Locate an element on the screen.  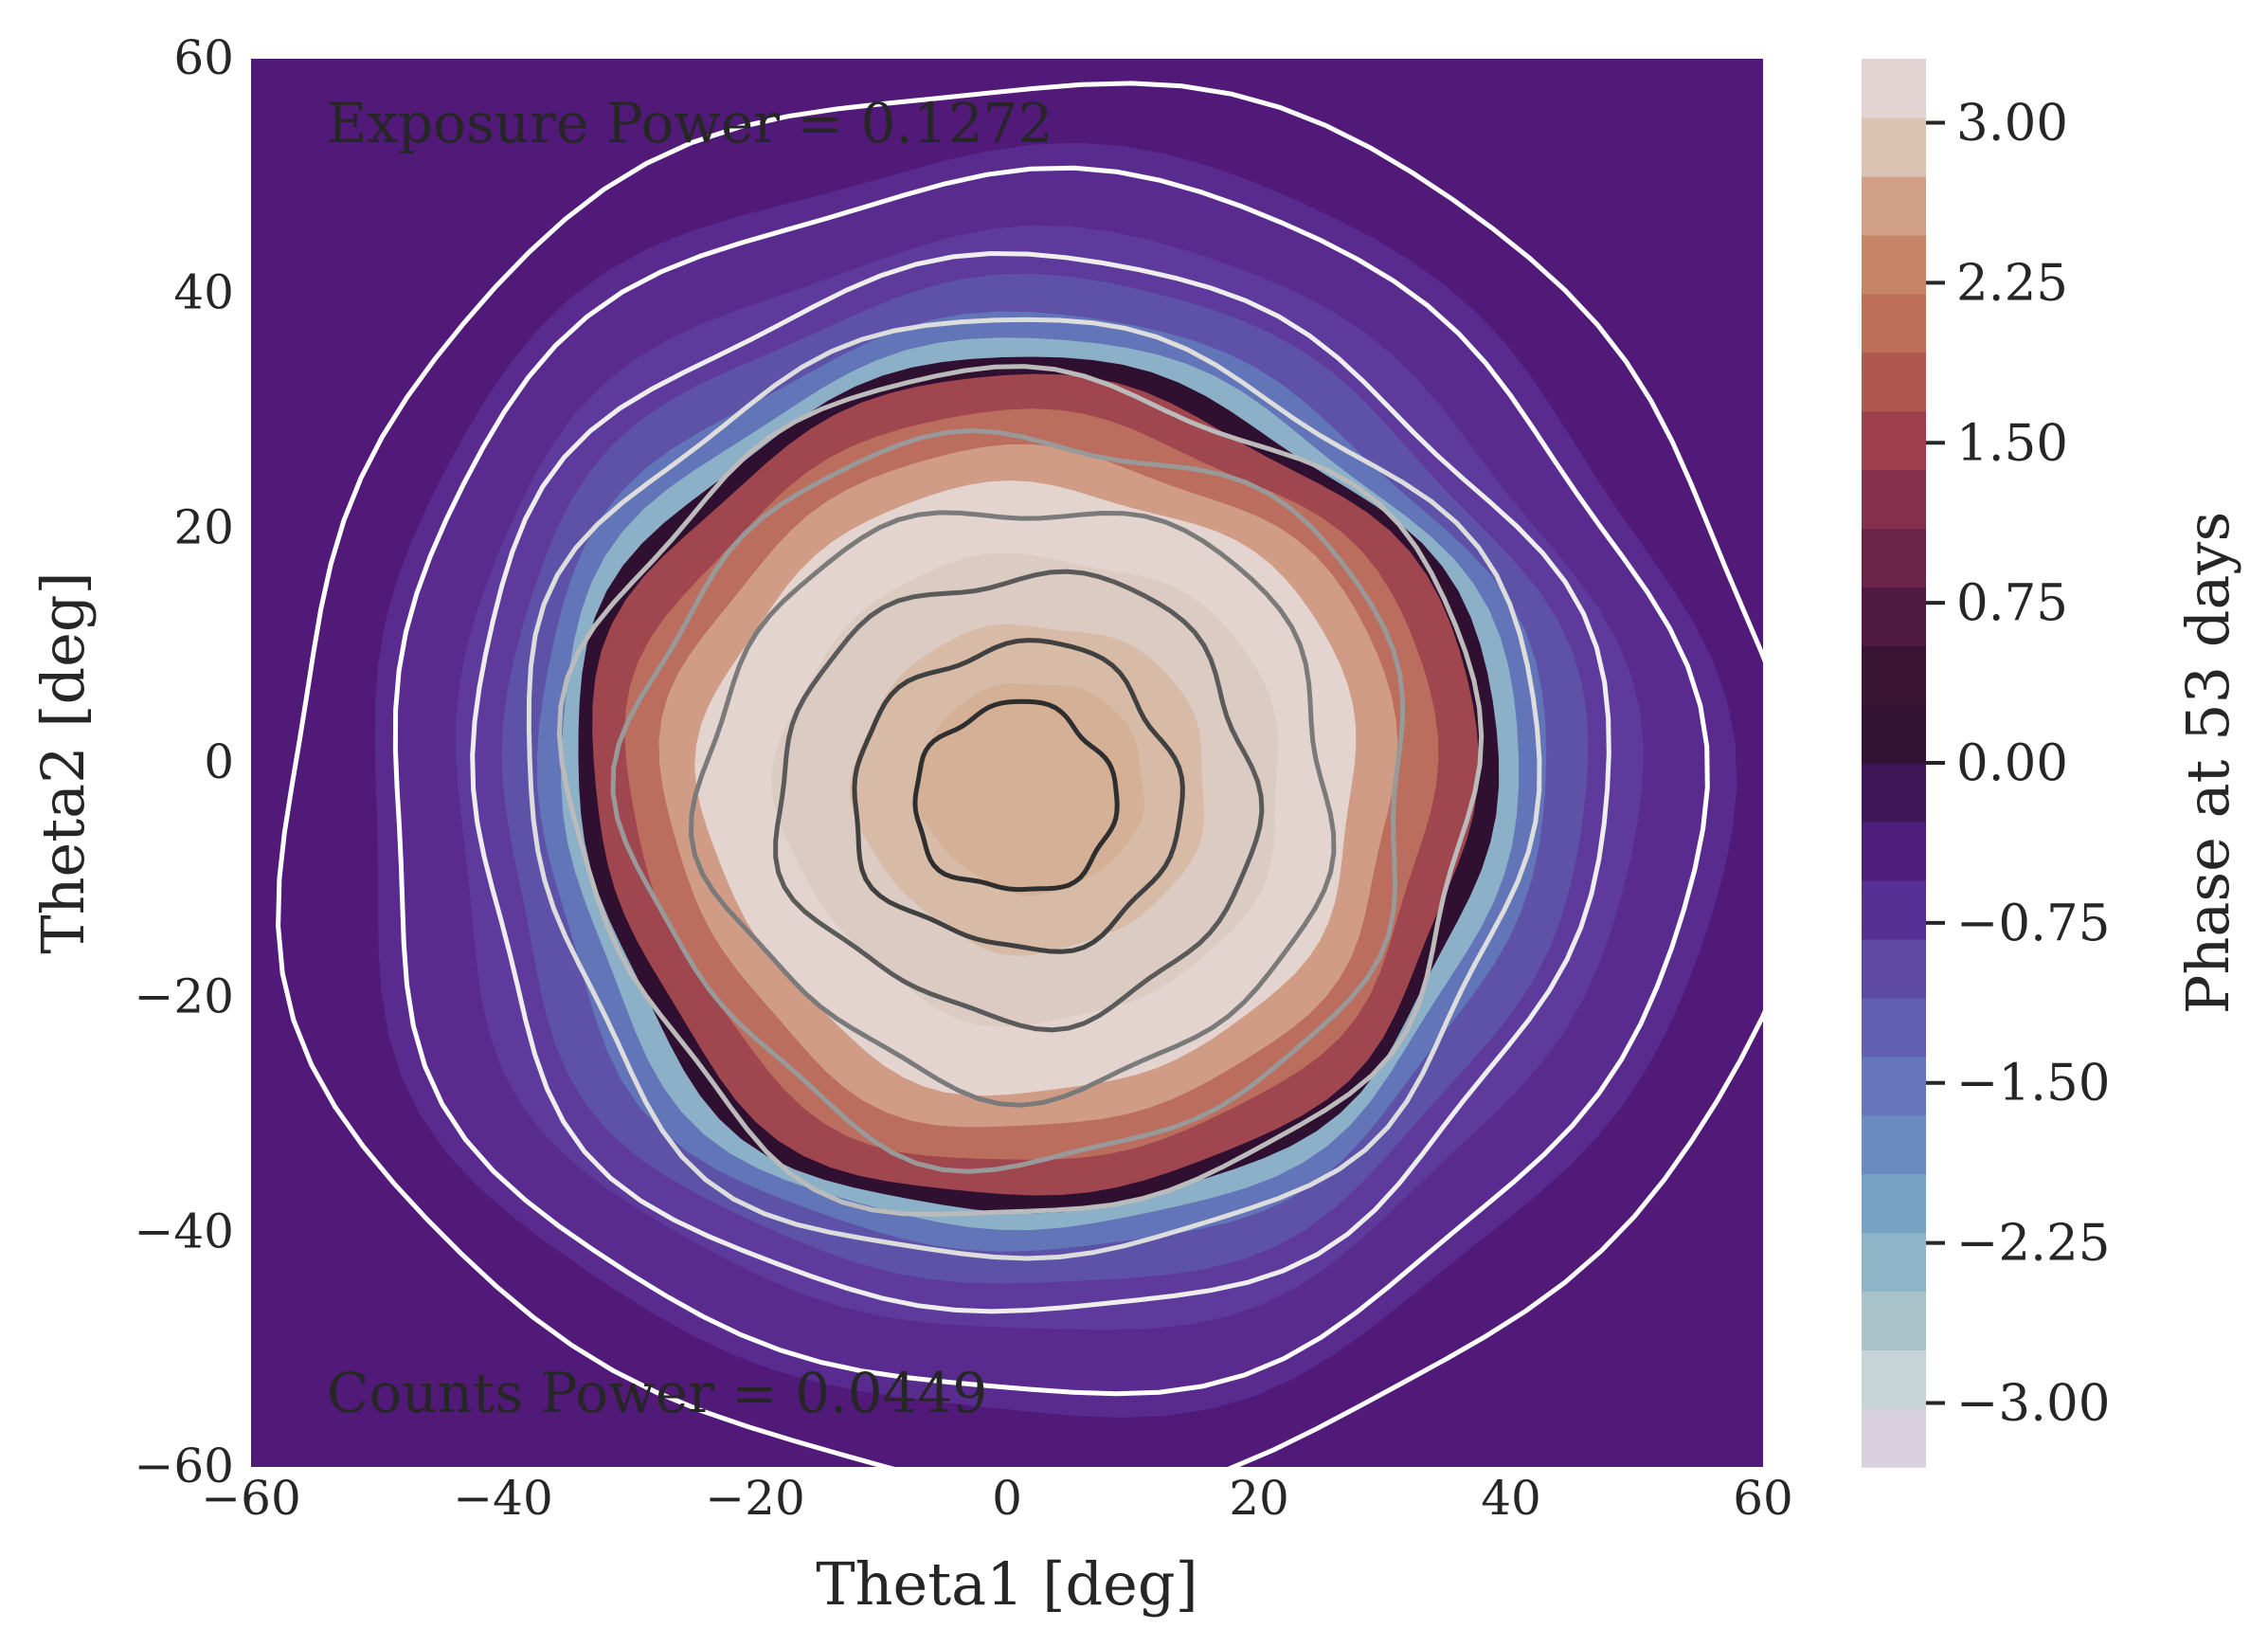
x-tick-label-0: −60 is located at coordinates (251, 1499).